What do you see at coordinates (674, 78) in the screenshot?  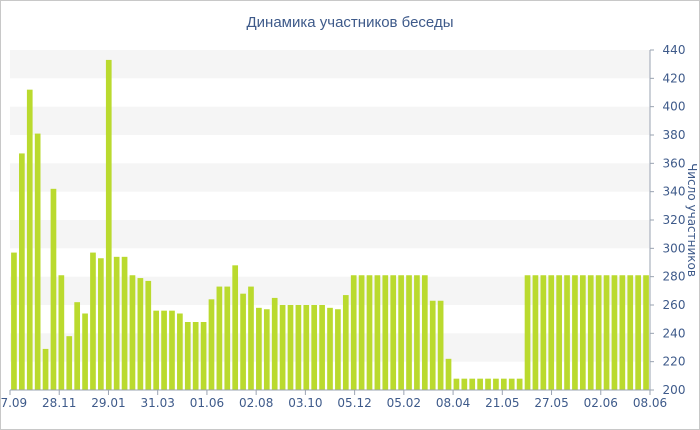 I see `y-tick-label: 420` at bounding box center [674, 78].